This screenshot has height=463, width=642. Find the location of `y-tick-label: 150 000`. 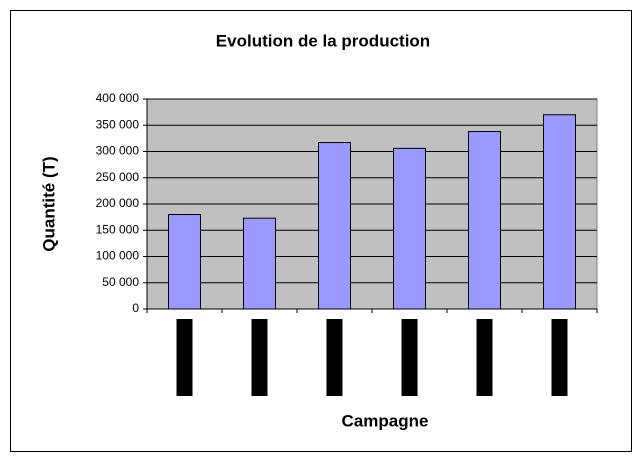

y-tick-label: 150 000 is located at coordinates (118, 229).